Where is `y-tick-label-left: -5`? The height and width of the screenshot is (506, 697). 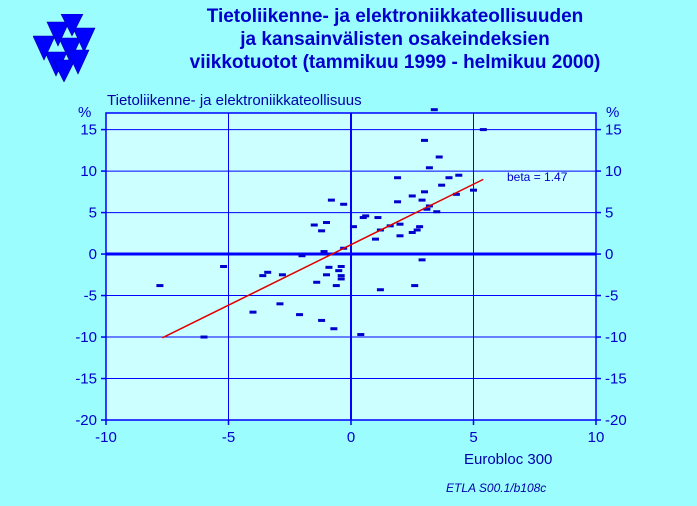
y-tick-label-left: -5 is located at coordinates (90, 296).